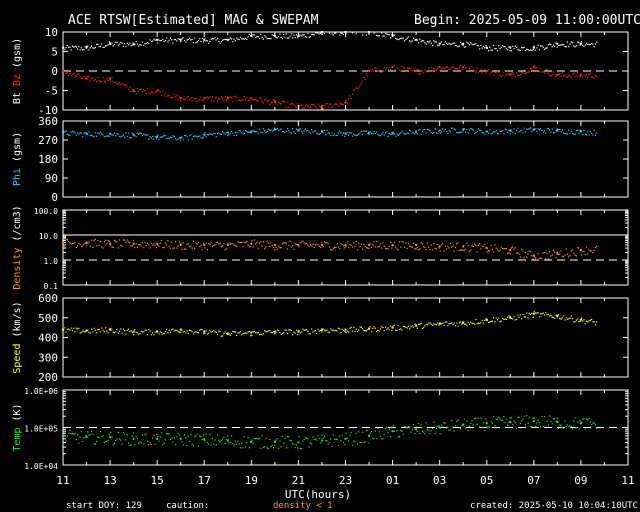 This screenshot has width=640, height=512. I want to click on x-axis-label: UTC(hours), so click(318, 494).